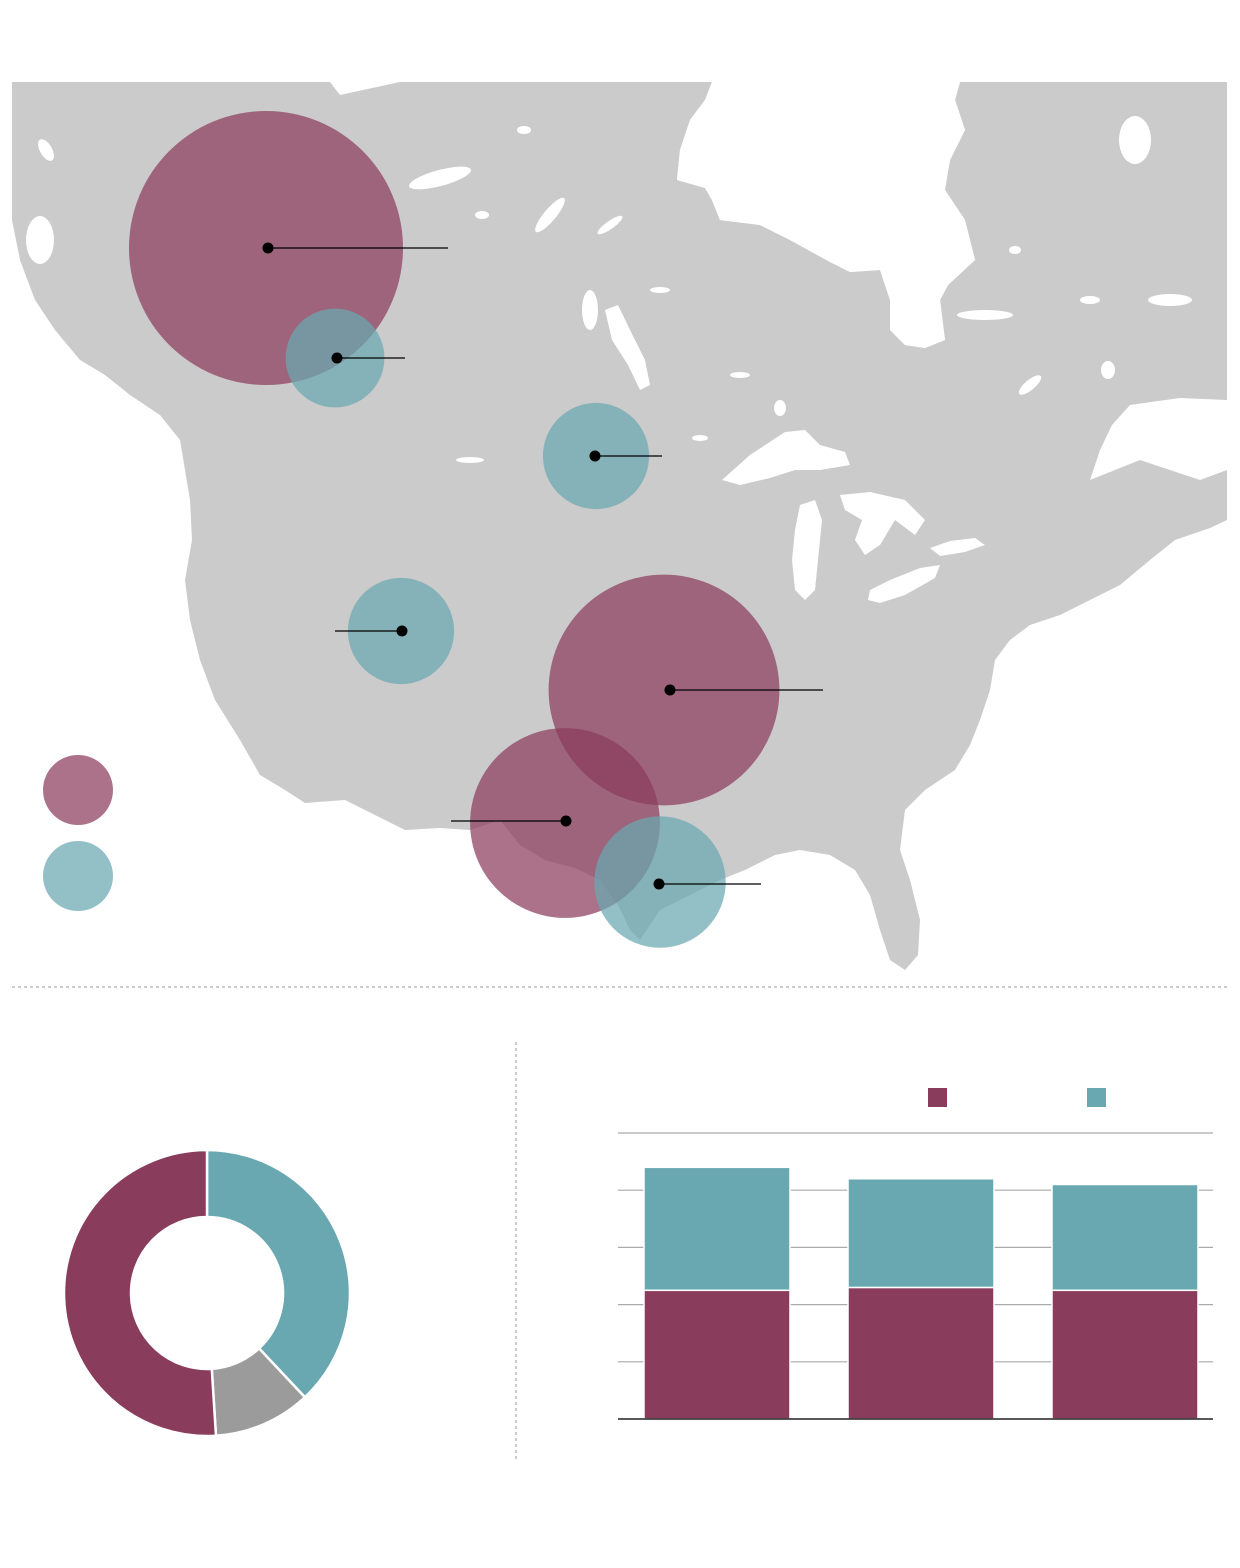  I want to click on map-legend, so click(78, 833).